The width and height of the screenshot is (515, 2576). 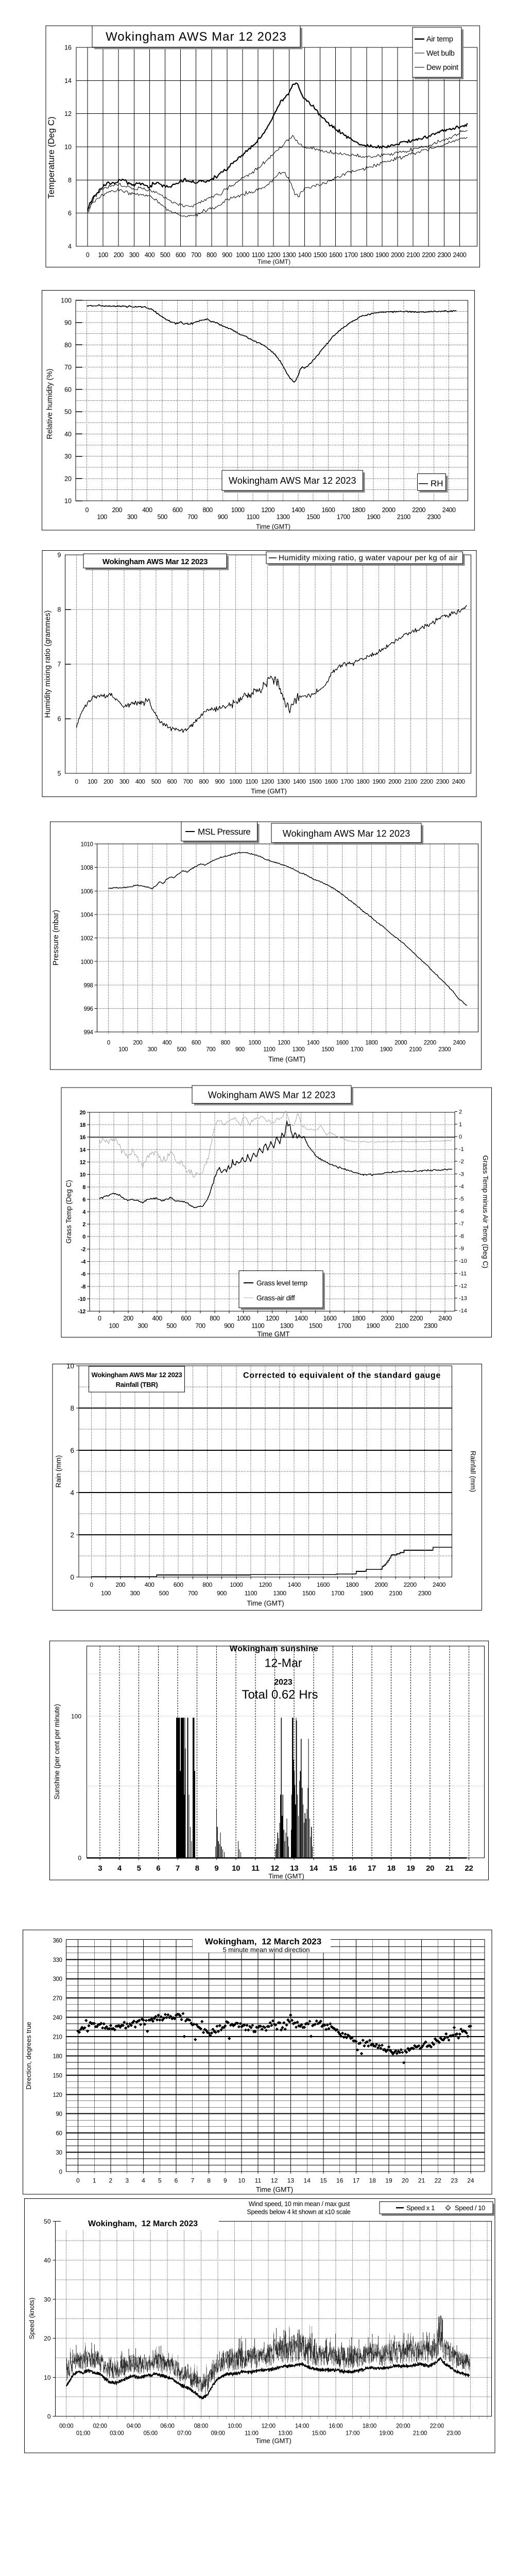 What do you see at coordinates (58, 1471) in the screenshot?
I see `svg-text: Rain (mm)` at bounding box center [58, 1471].